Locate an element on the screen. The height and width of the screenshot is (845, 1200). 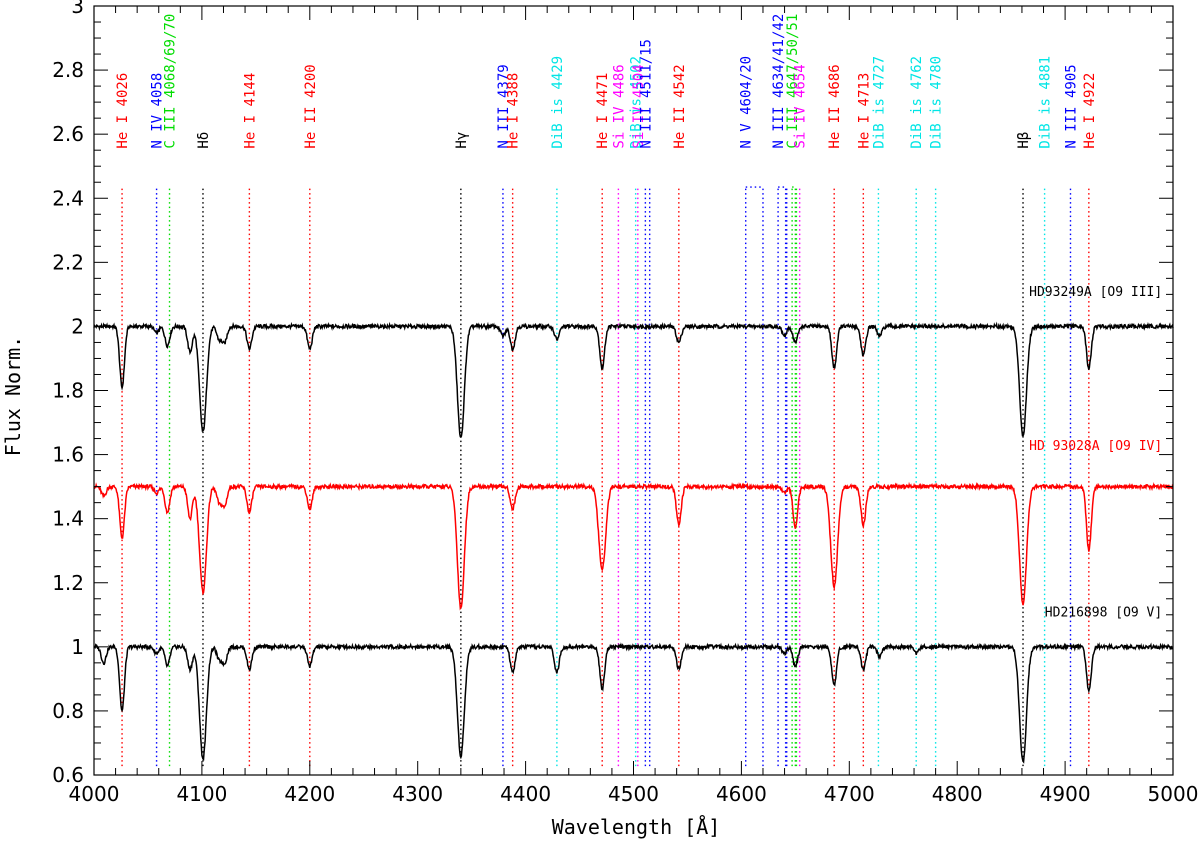
line-id-label: He I 4026 is located at coordinates (123, 111).